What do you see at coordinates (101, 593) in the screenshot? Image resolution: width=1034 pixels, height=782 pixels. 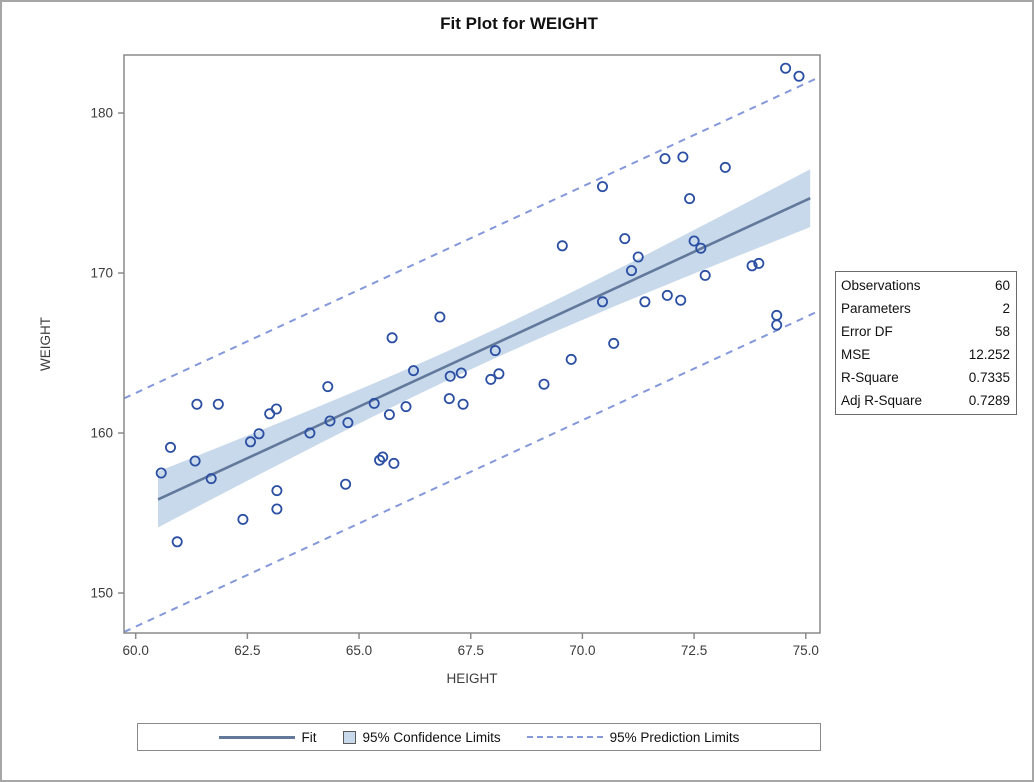 I see `y-tick-label: 150` at bounding box center [101, 593].